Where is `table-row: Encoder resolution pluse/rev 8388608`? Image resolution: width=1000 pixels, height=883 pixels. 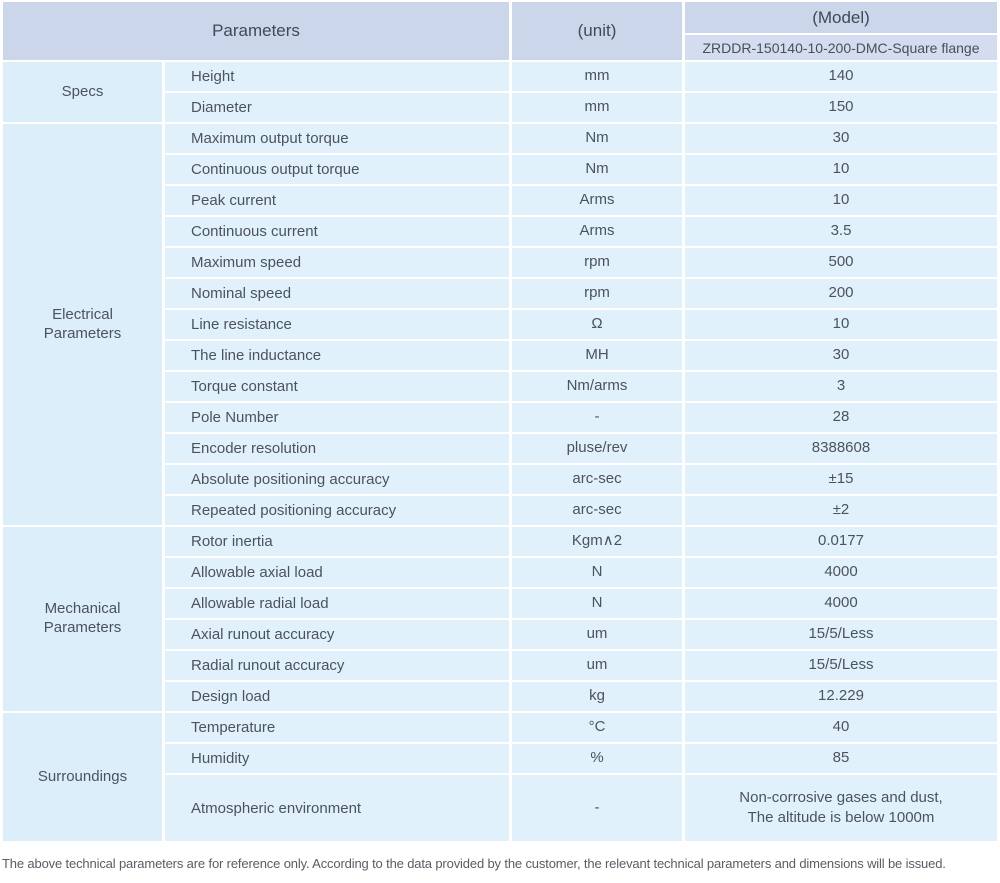 table-row: Encoder resolution pluse/rev 8388608 is located at coordinates (500, 448).